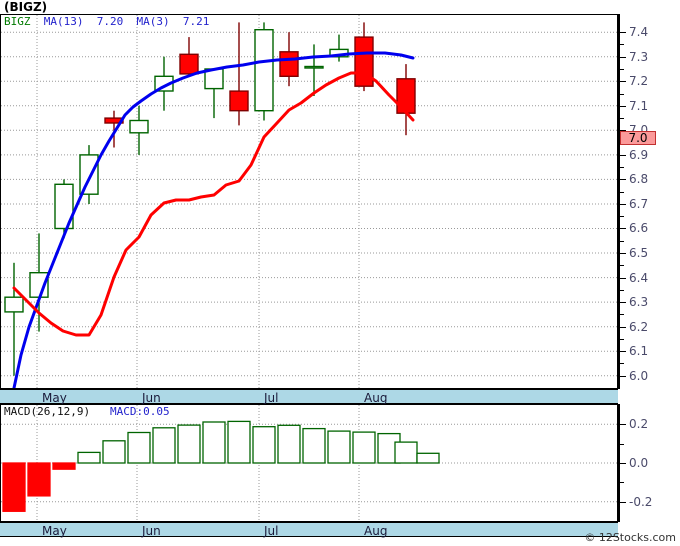 The width and height of the screenshot is (680, 546). What do you see at coordinates (309, 530) in the screenshot?
I see `macd-month-band: May Jun Jul Aug` at bounding box center [309, 530].